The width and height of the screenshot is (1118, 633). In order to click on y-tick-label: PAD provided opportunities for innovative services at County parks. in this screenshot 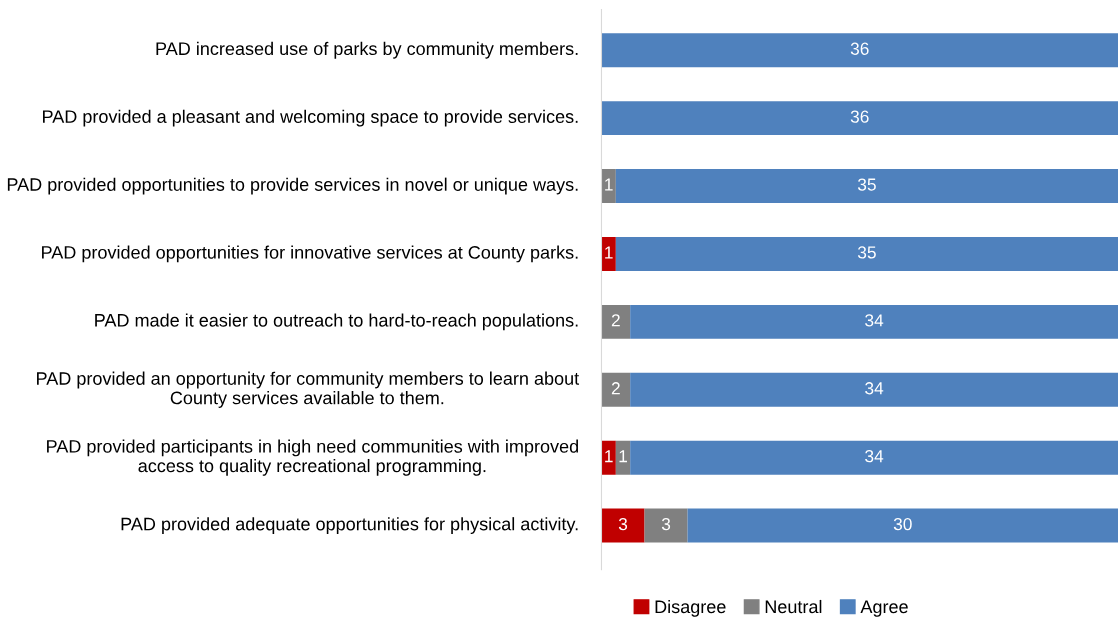, I will do `click(310, 254)`.